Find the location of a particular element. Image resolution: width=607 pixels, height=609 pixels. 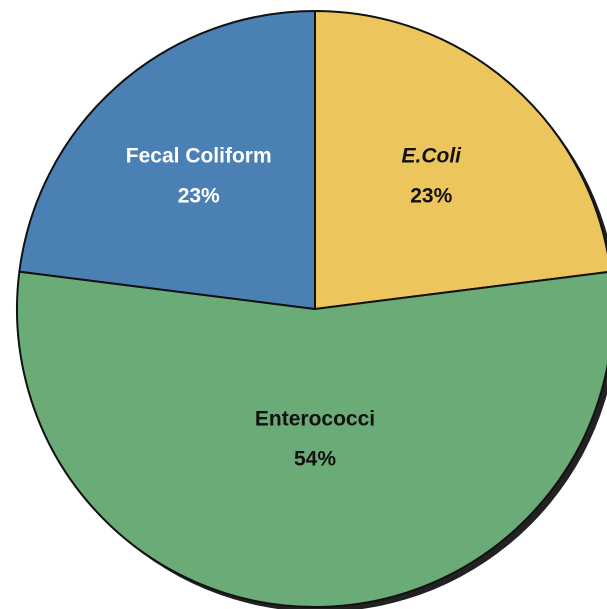

slice-value-label: 54% is located at coordinates (315, 459).